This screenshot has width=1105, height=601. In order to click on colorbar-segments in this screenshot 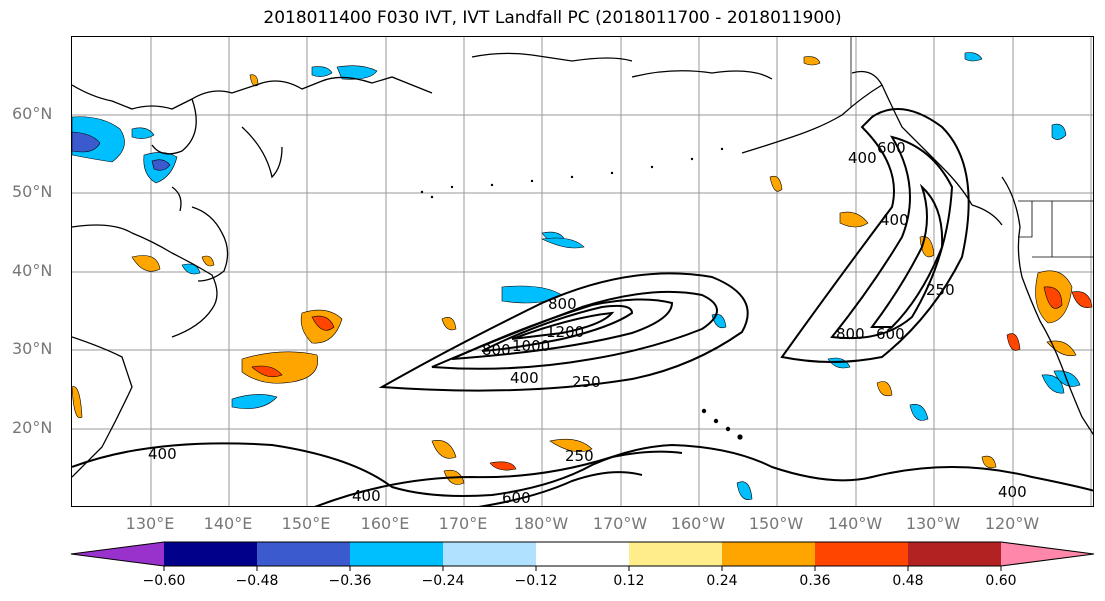, I will do `click(582, 556)`.